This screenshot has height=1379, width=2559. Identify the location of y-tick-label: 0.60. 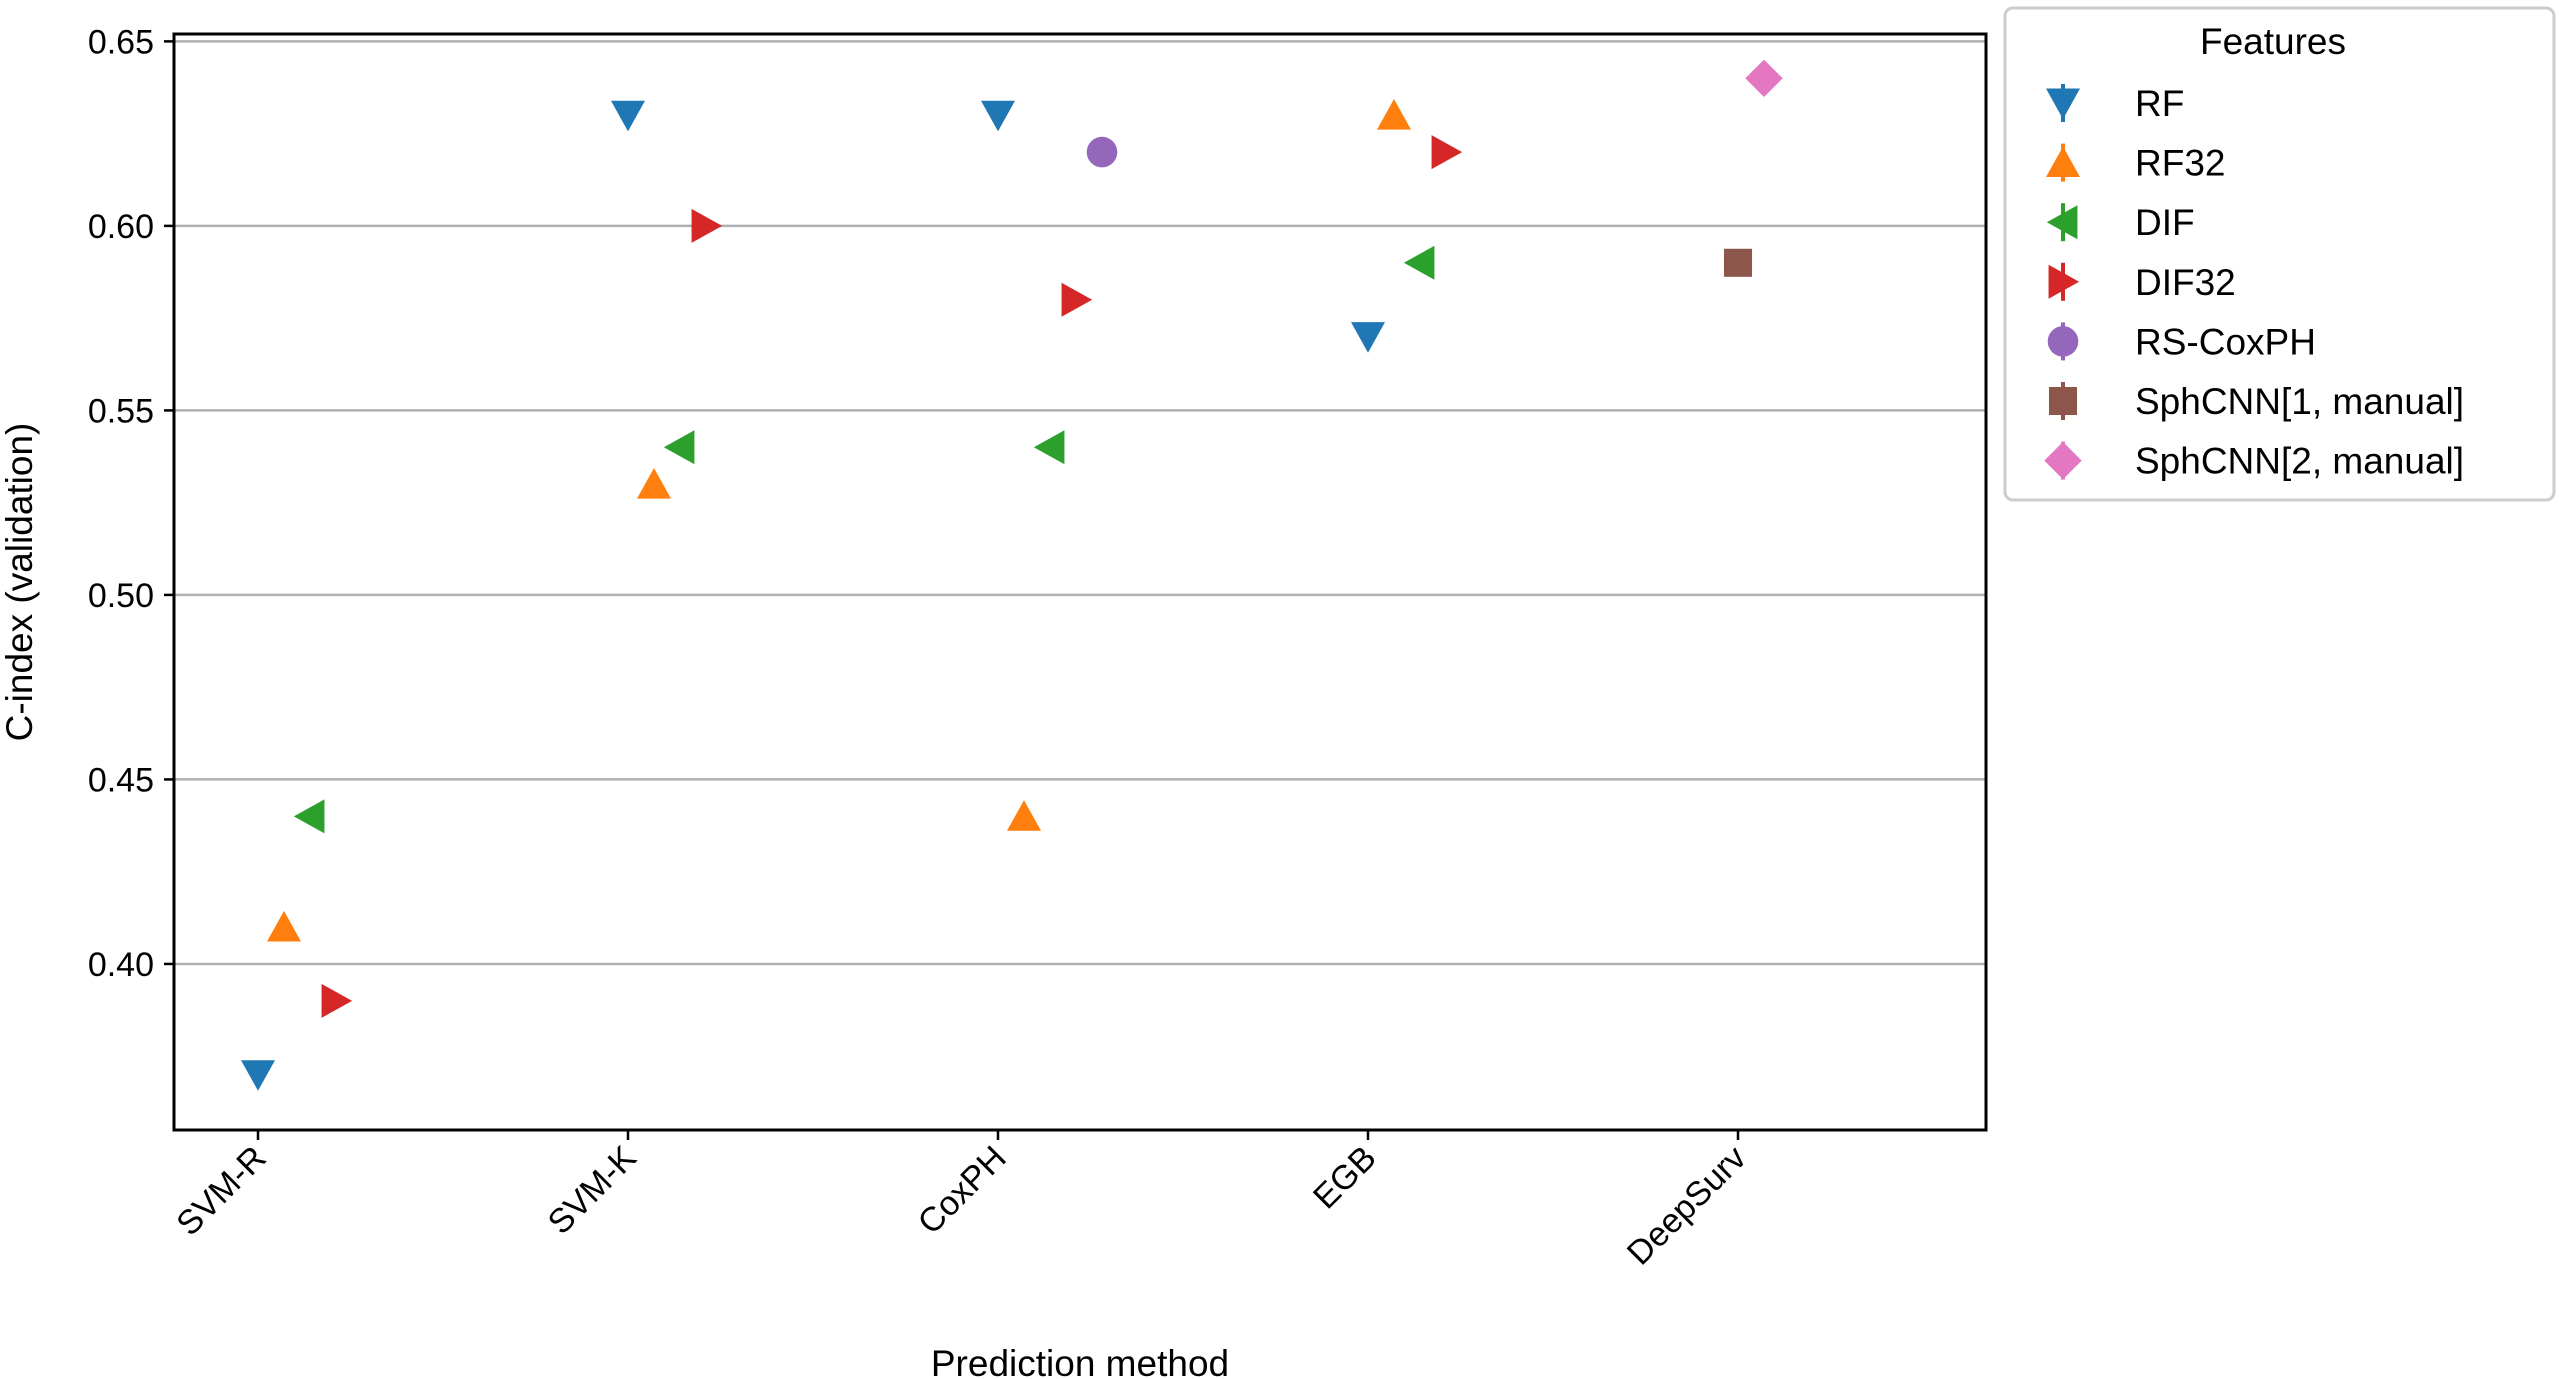
(121, 227).